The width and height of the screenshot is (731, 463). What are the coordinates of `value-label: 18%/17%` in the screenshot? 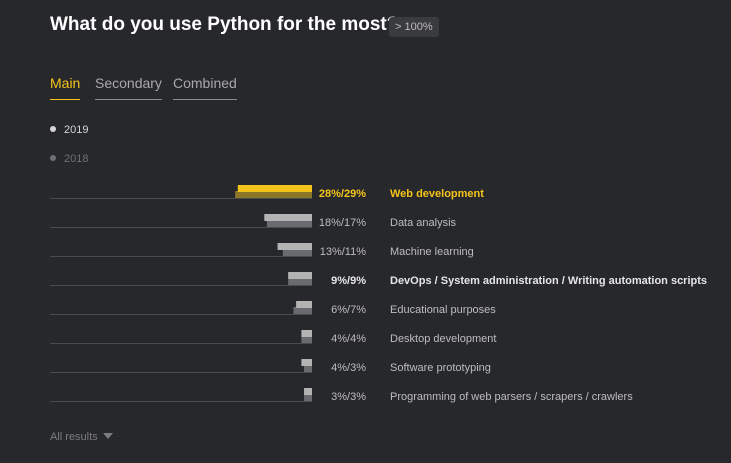 It's located at (342, 223).